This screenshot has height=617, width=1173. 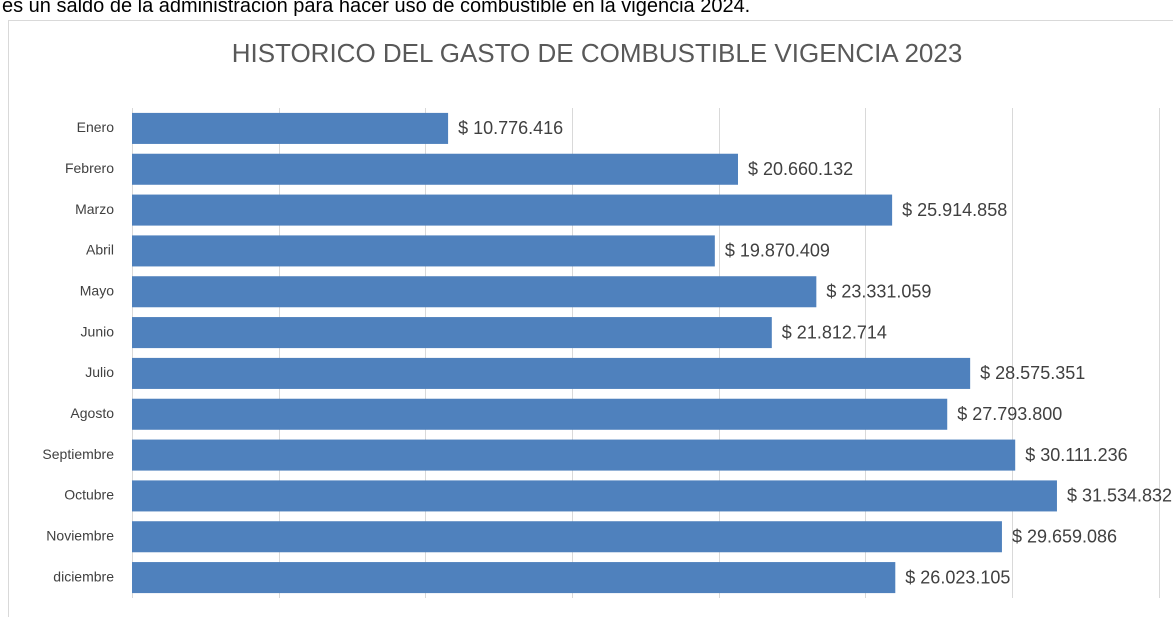 I want to click on value-label: $ 30.111.236, so click(x=1076, y=455).